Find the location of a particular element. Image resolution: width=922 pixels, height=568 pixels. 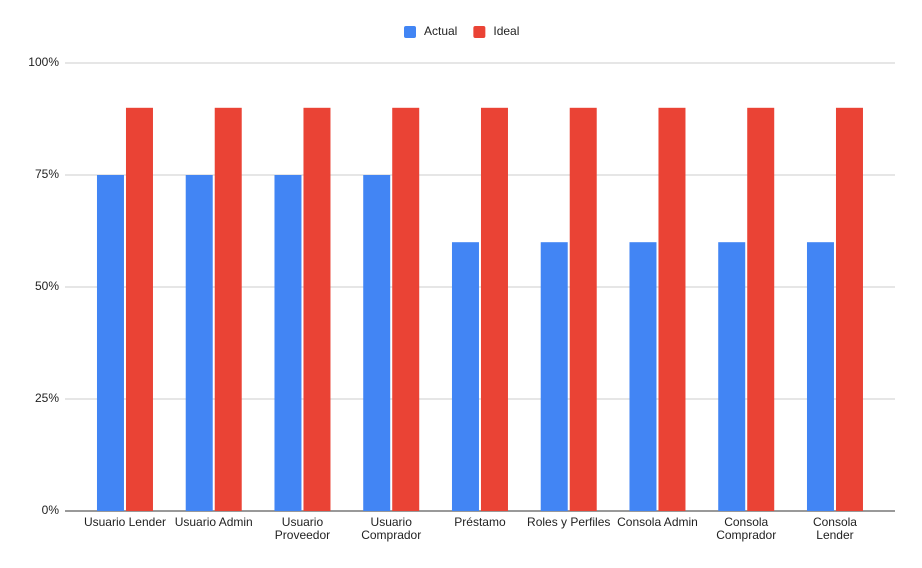

y-tick-label: 50% is located at coordinates (47, 286).